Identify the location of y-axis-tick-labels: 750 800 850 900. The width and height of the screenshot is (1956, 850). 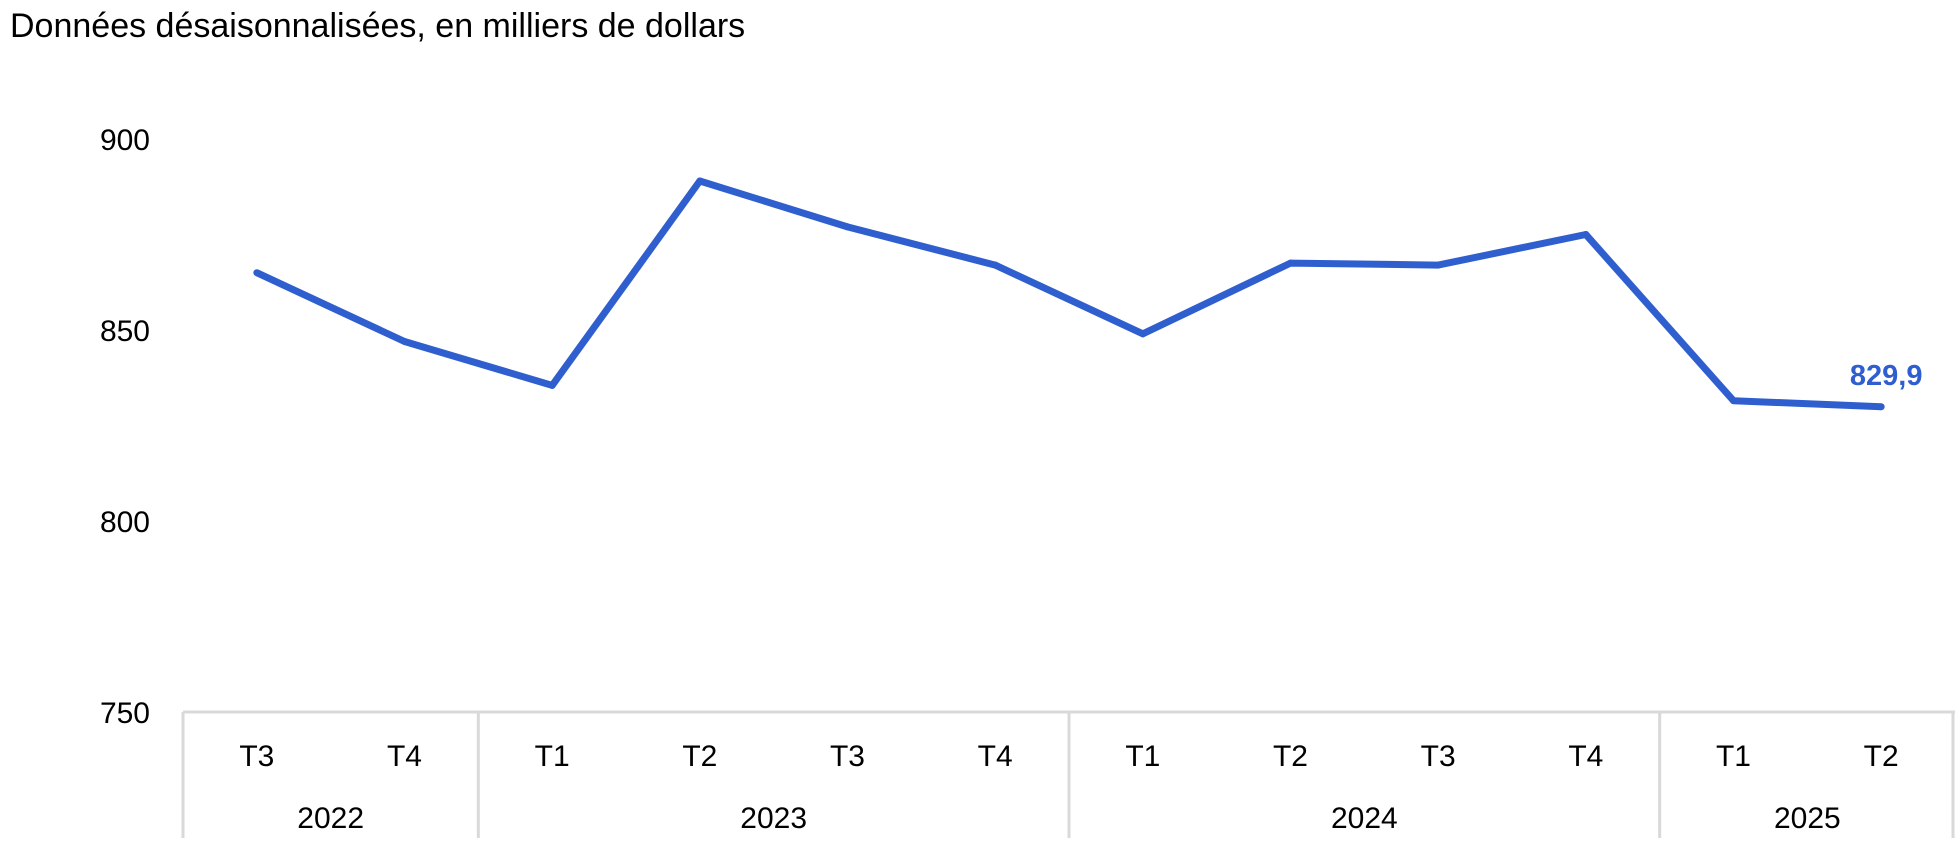
(125, 427).